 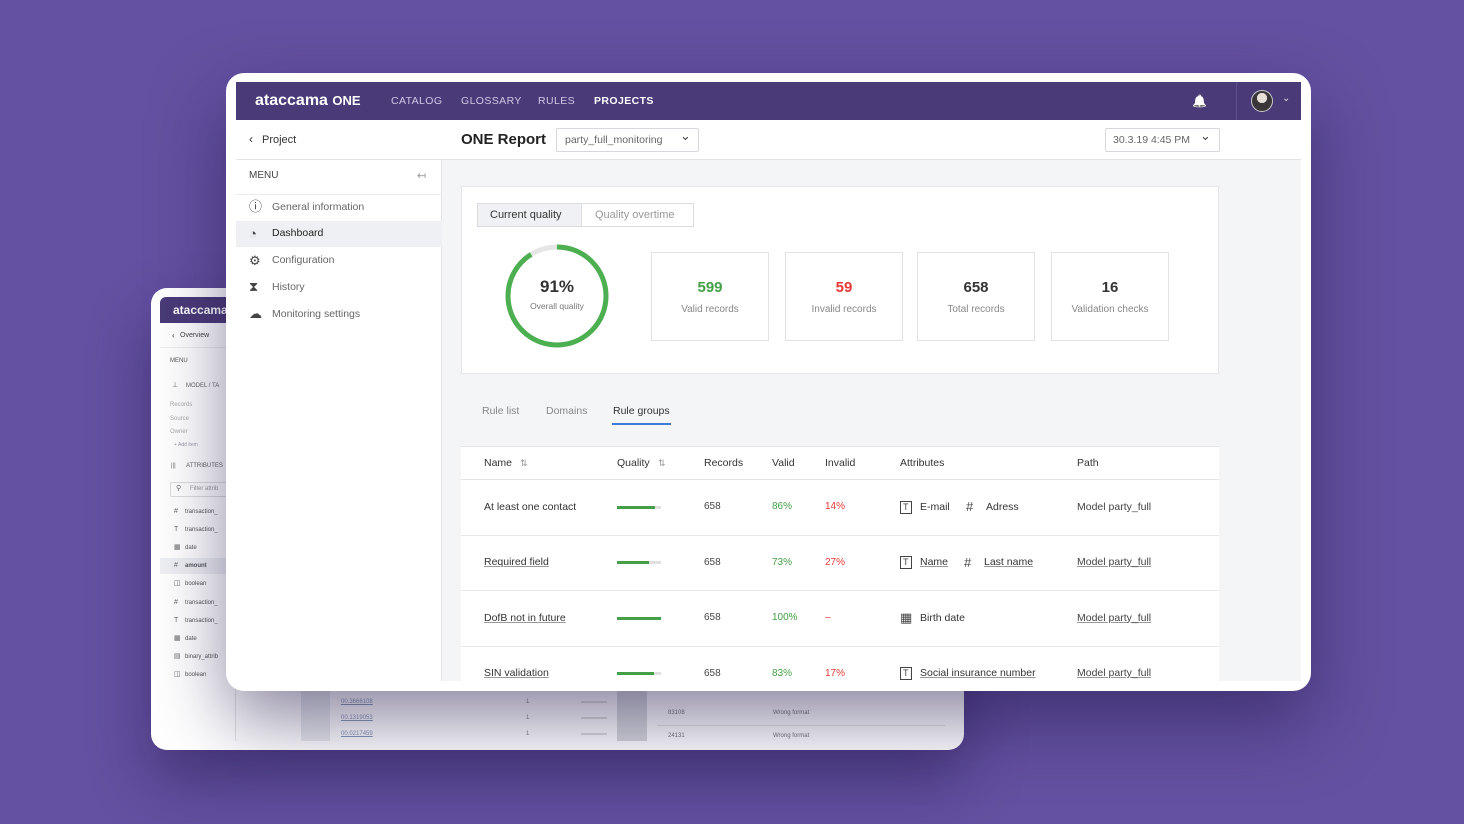 What do you see at coordinates (491, 100) in the screenshot?
I see `nav-item: GLOSSARY` at bounding box center [491, 100].